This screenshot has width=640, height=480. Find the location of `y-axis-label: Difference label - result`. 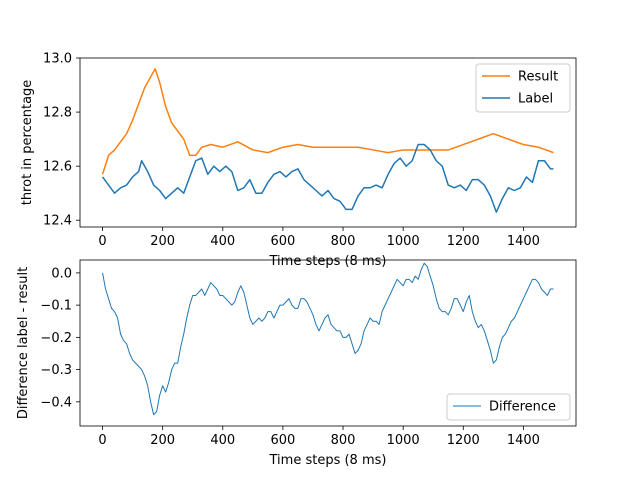

y-axis-label: Difference label - result is located at coordinates (23, 343).